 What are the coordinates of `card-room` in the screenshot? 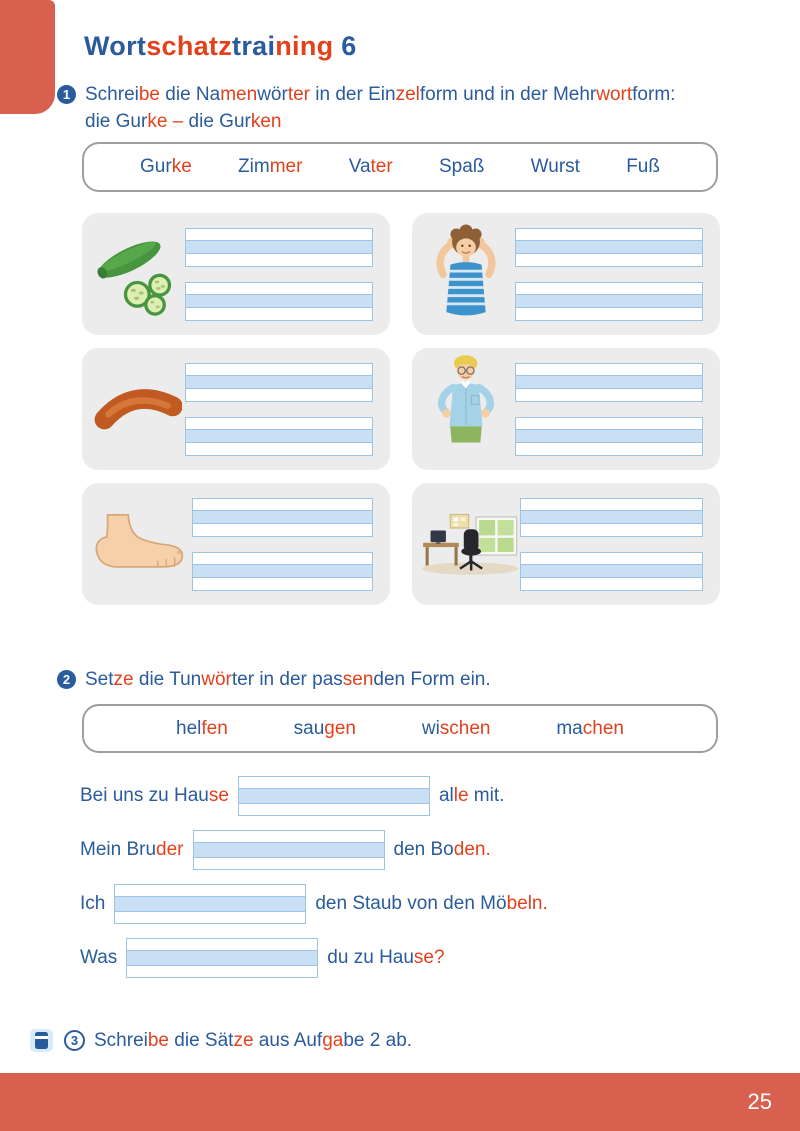 It's located at (566, 544).